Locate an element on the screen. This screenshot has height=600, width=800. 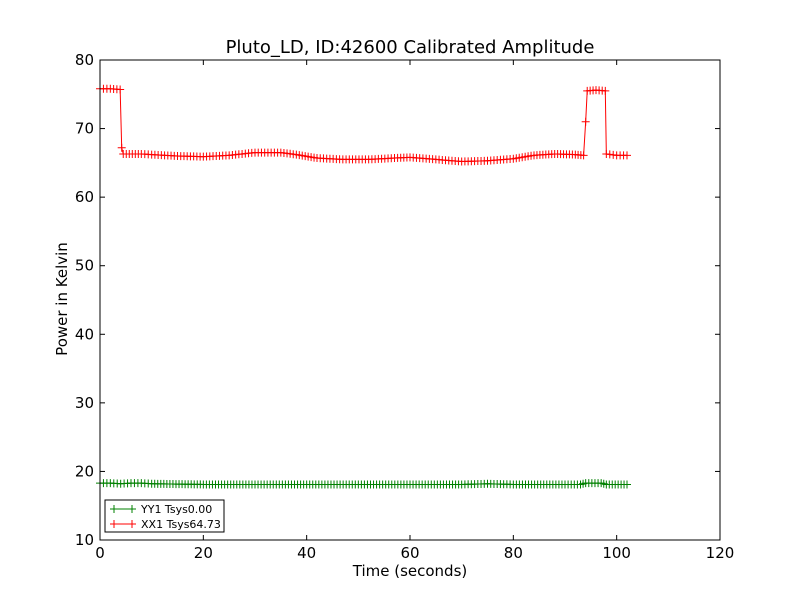
y-tick-label: 50 is located at coordinates (84, 266).